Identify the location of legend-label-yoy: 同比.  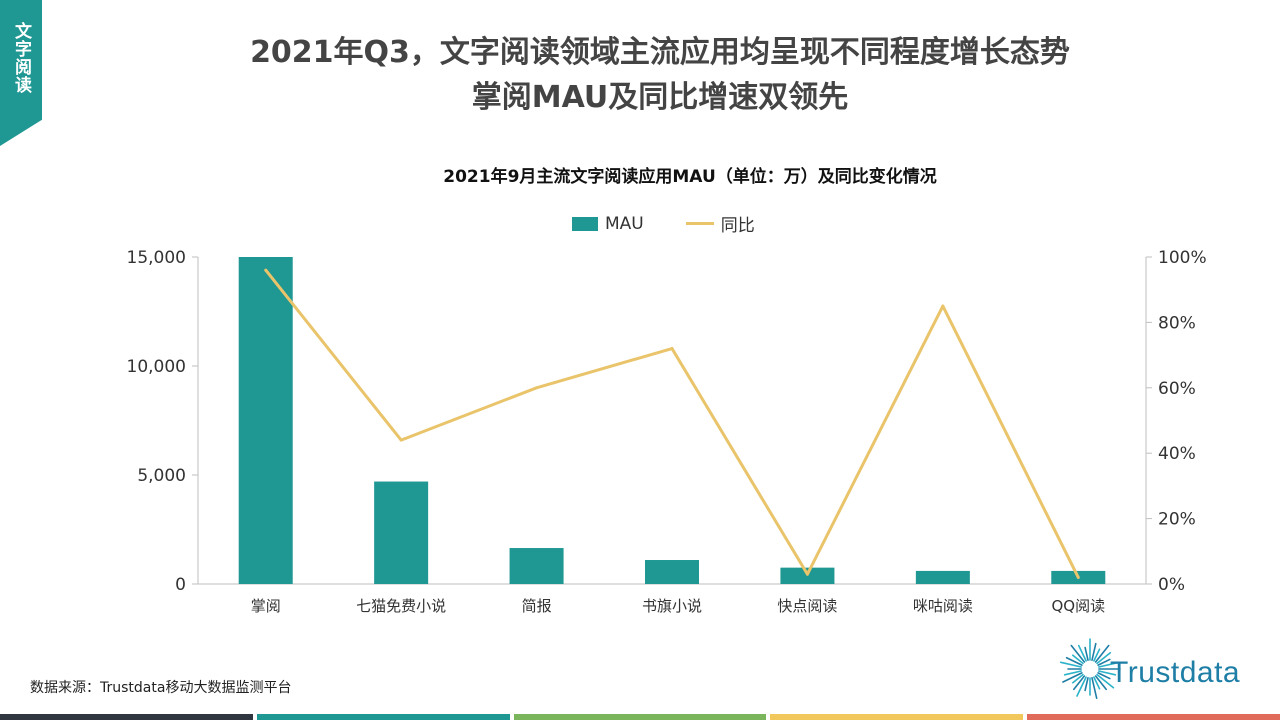
(737, 226).